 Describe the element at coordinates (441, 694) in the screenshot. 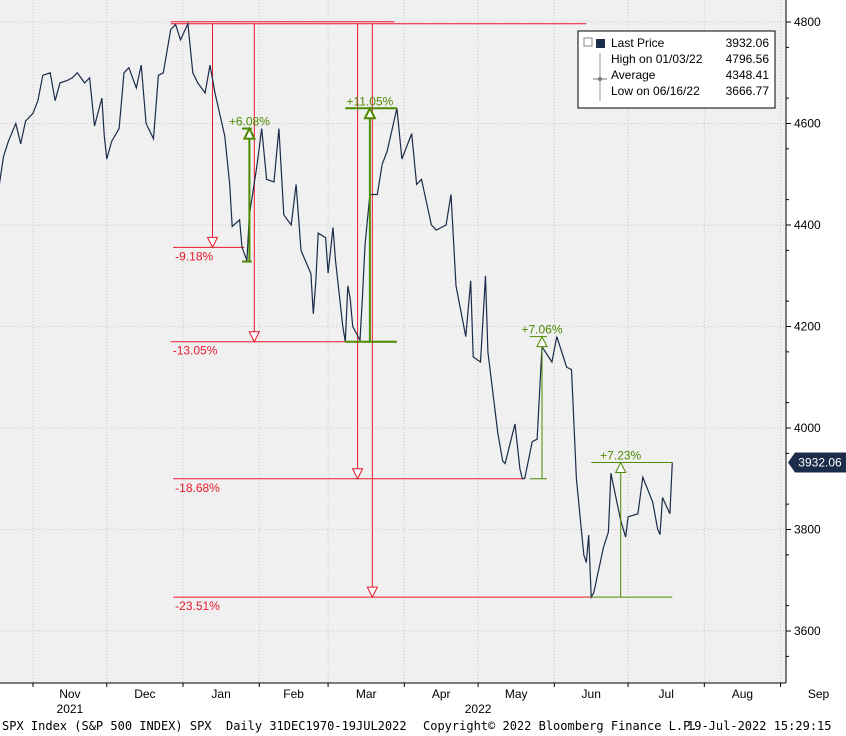

I see `x-month-label: Apr` at that location.